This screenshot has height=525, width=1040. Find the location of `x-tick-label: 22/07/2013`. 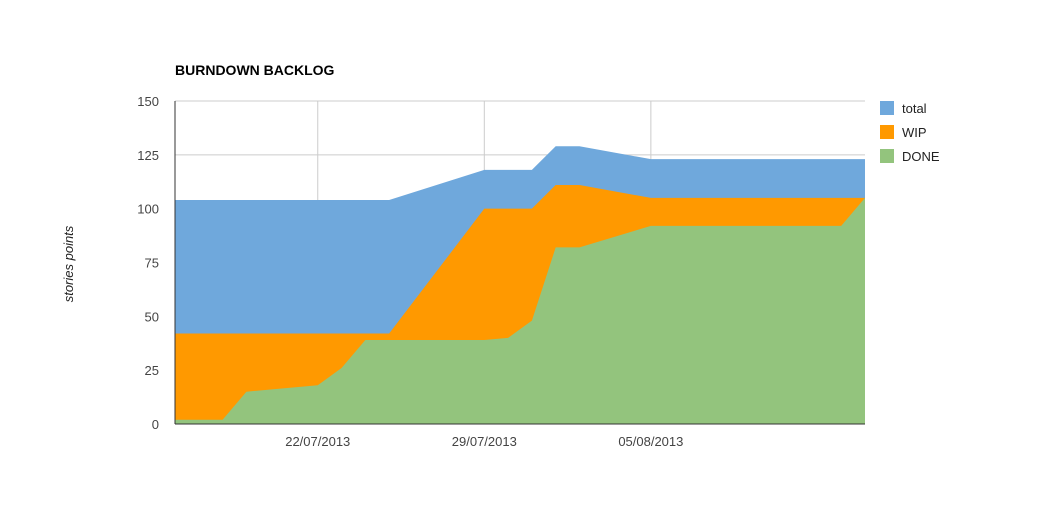

x-tick-label: 22/07/2013 is located at coordinates (317, 441).